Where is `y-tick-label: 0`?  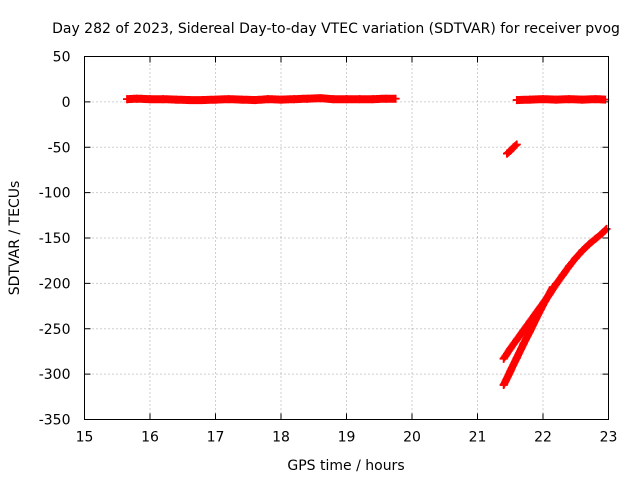 y-tick-label: 0 is located at coordinates (66, 103).